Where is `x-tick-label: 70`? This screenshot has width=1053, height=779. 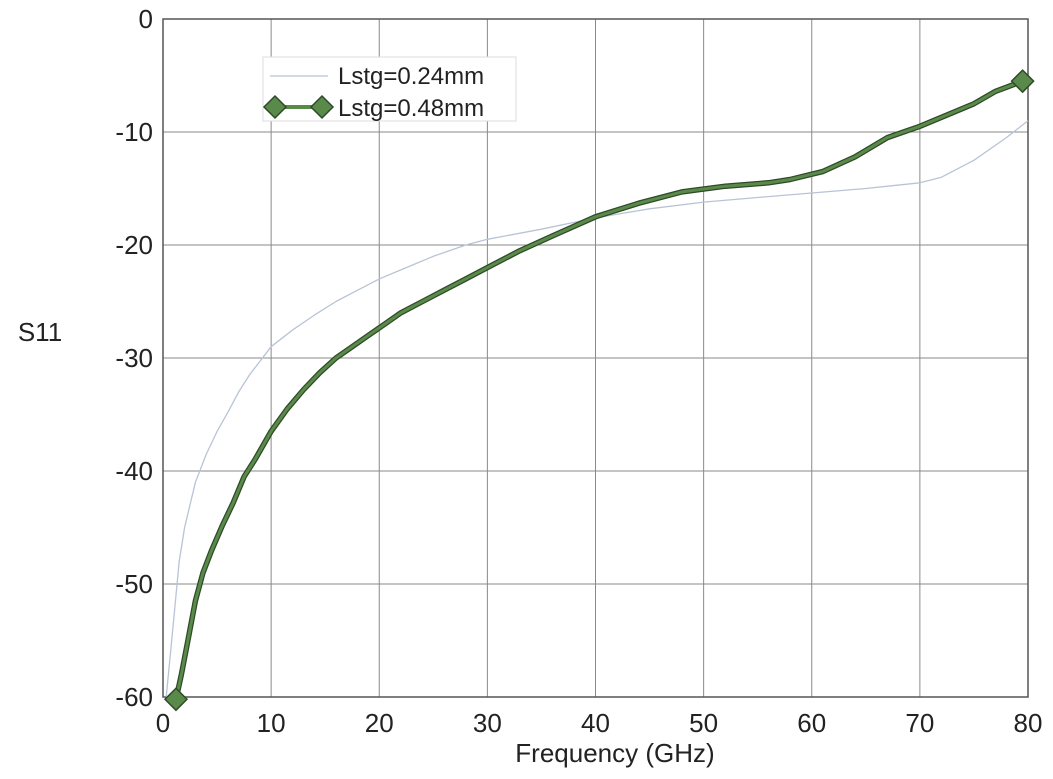
x-tick-label: 70 is located at coordinates (919, 723).